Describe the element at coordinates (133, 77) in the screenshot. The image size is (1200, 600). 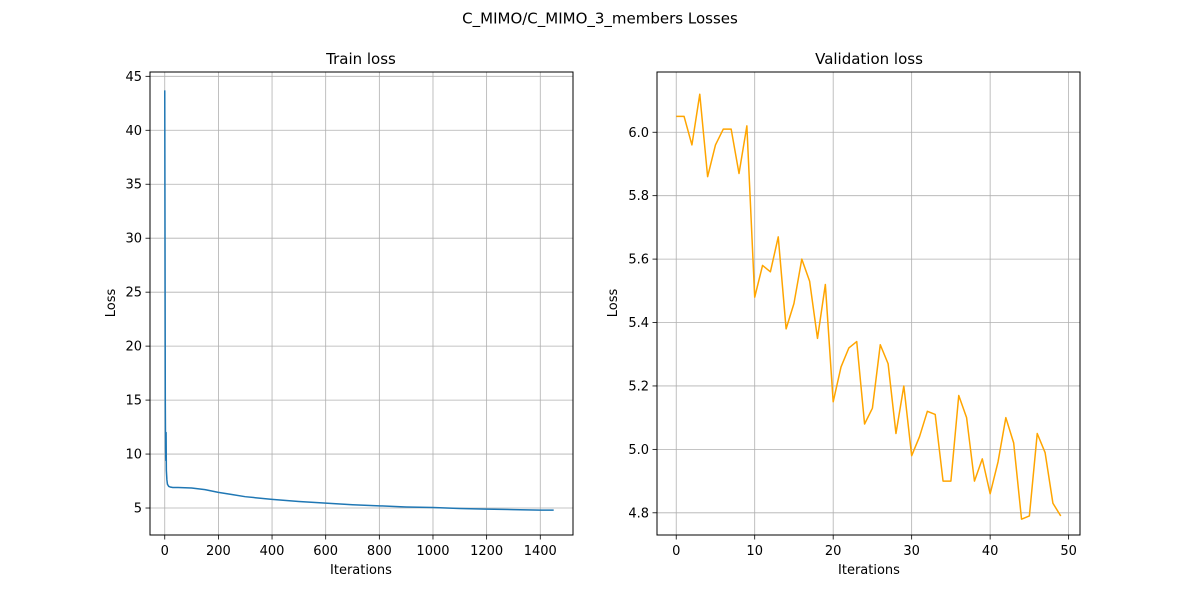
I see `train-loss-y-tick-label: 45` at that location.